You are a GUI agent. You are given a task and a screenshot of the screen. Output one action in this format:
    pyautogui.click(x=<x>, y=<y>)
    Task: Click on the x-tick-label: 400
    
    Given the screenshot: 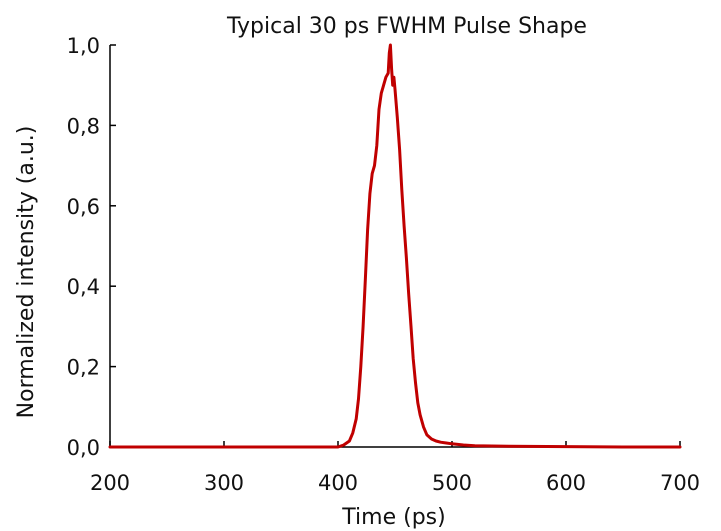 What is the action you would take?
    pyautogui.click(x=338, y=483)
    